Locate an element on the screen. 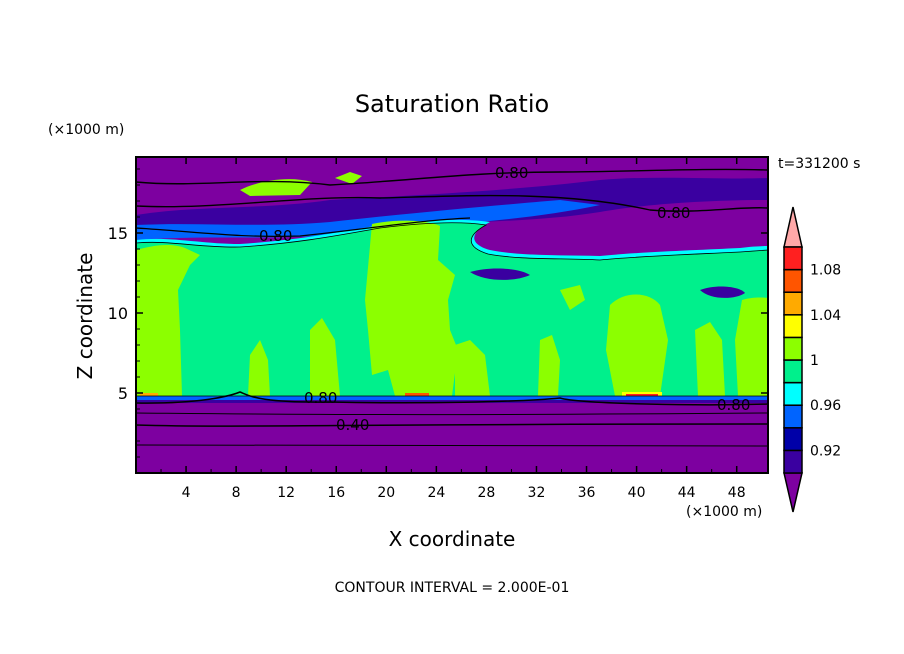  y-tick-label: 10 is located at coordinates (118, 313).